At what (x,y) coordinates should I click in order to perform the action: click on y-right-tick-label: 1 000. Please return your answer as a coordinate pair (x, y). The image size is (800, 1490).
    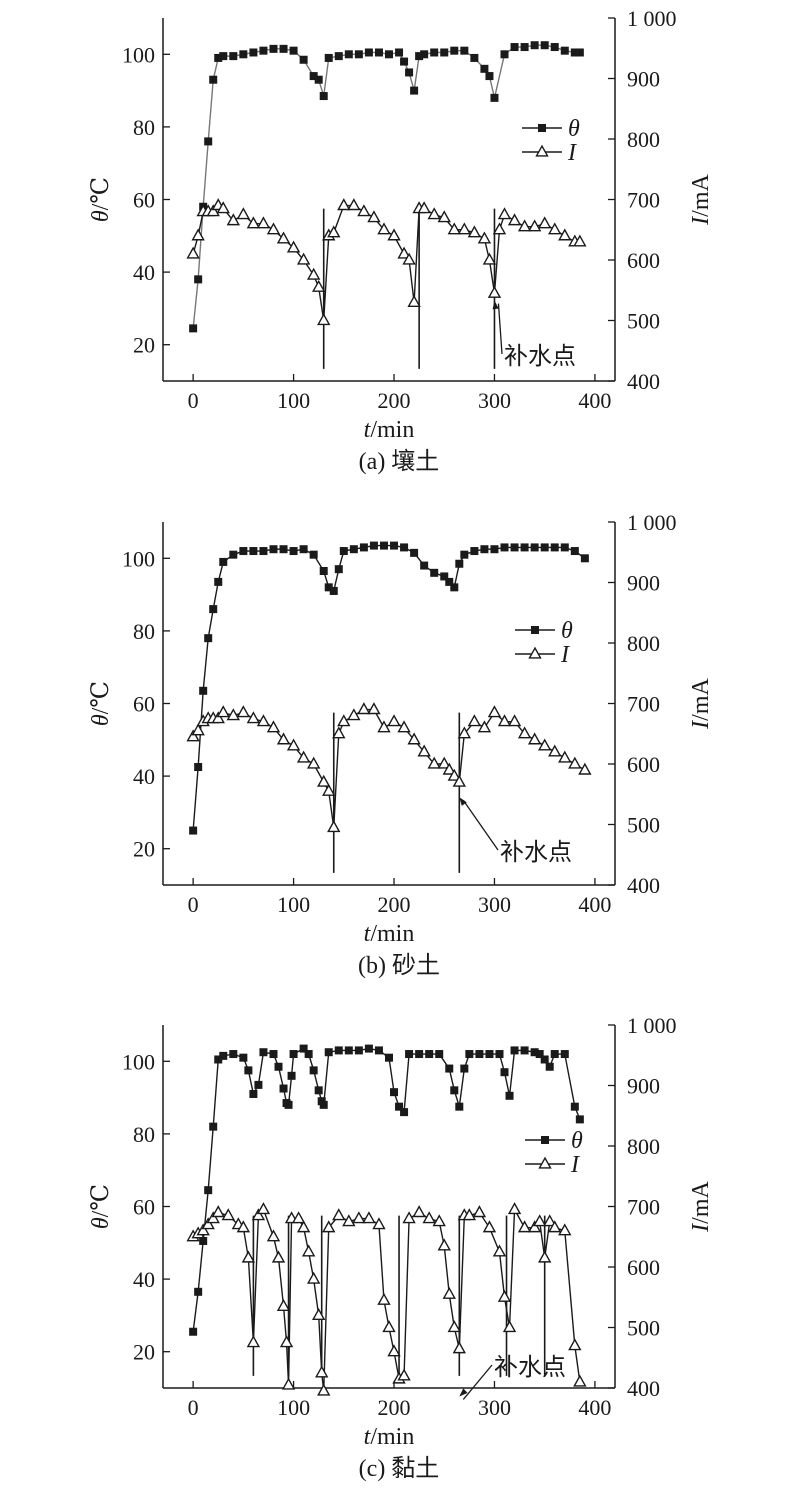
    Looking at the image, I should click on (652, 1025).